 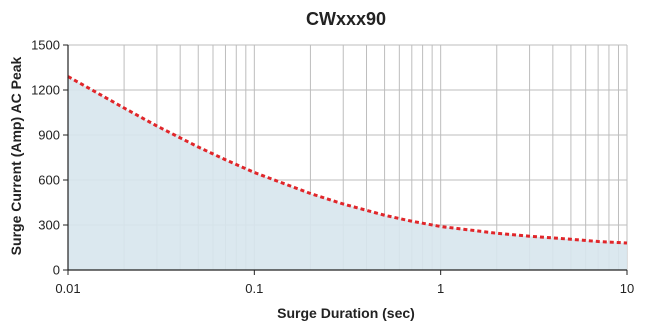 I want to click on y-tick-label: 1200, so click(x=45, y=90).